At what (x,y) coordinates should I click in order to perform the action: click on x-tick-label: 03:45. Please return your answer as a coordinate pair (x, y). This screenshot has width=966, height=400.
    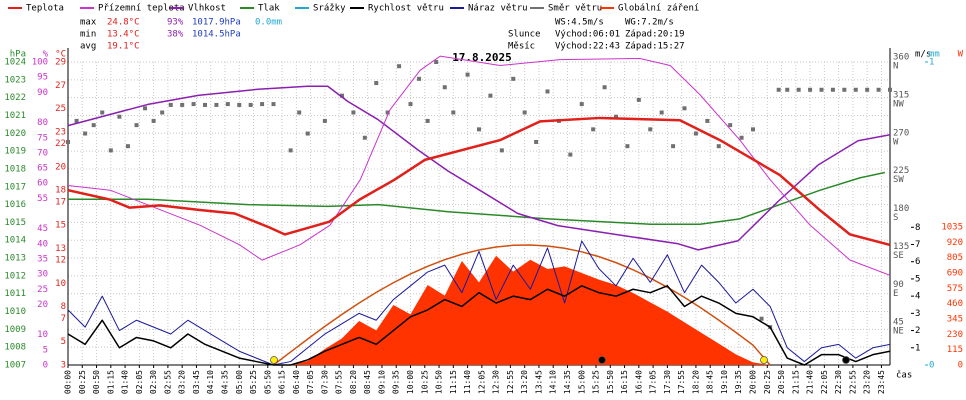
    Looking at the image, I should click on (196, 382).